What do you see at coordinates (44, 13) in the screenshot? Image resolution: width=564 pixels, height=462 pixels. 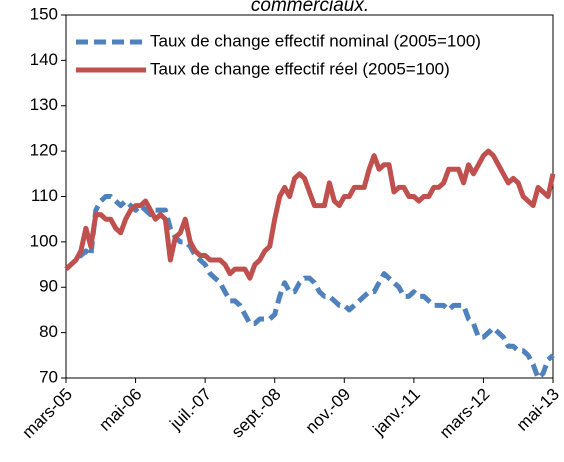 I see `y-tick-label: 150` at bounding box center [44, 13].